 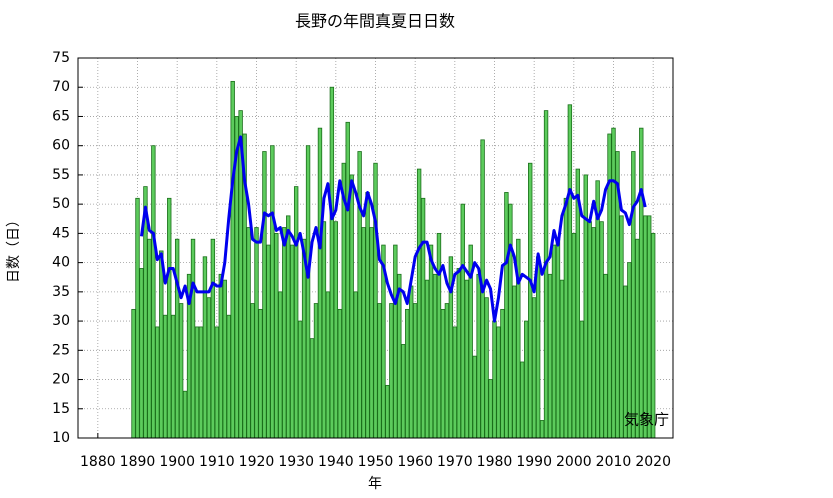 I want to click on y-tick-label: 15, so click(x=61, y=409).